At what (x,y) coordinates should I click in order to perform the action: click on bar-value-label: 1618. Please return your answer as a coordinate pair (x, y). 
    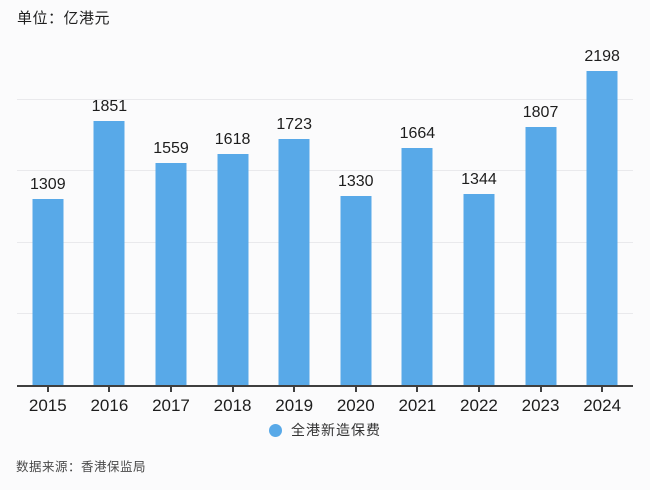
    Looking at the image, I should click on (232, 139).